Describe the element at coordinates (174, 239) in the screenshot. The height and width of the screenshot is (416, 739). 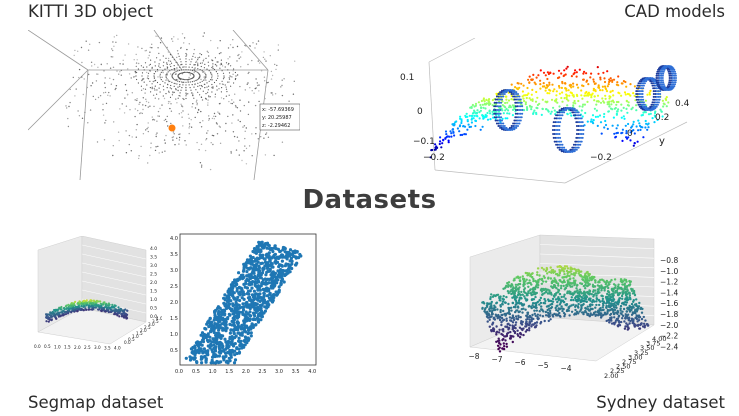
I see `segmap-2d-y-tick: 4.0` at that location.